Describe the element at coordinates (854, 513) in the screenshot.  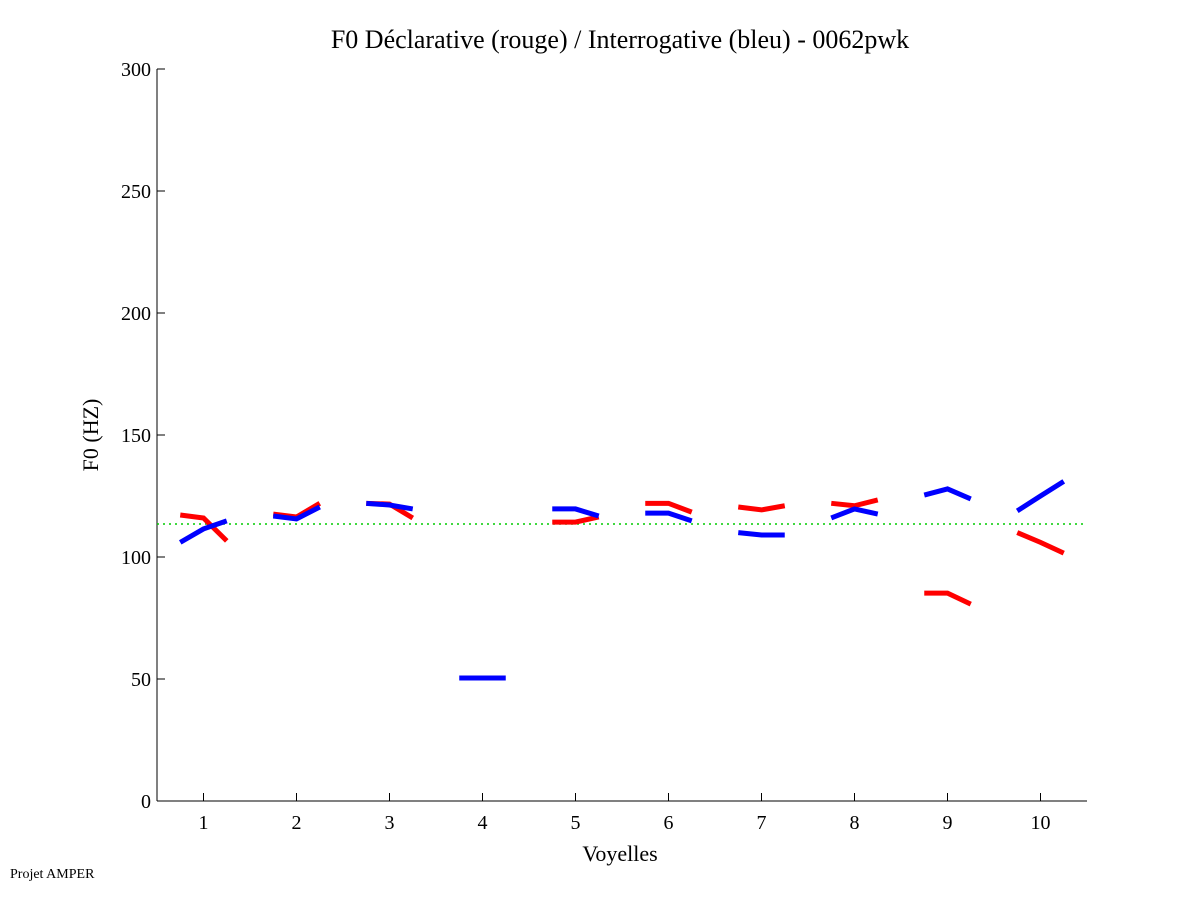
I see `interrogative-segment-v8` at that location.